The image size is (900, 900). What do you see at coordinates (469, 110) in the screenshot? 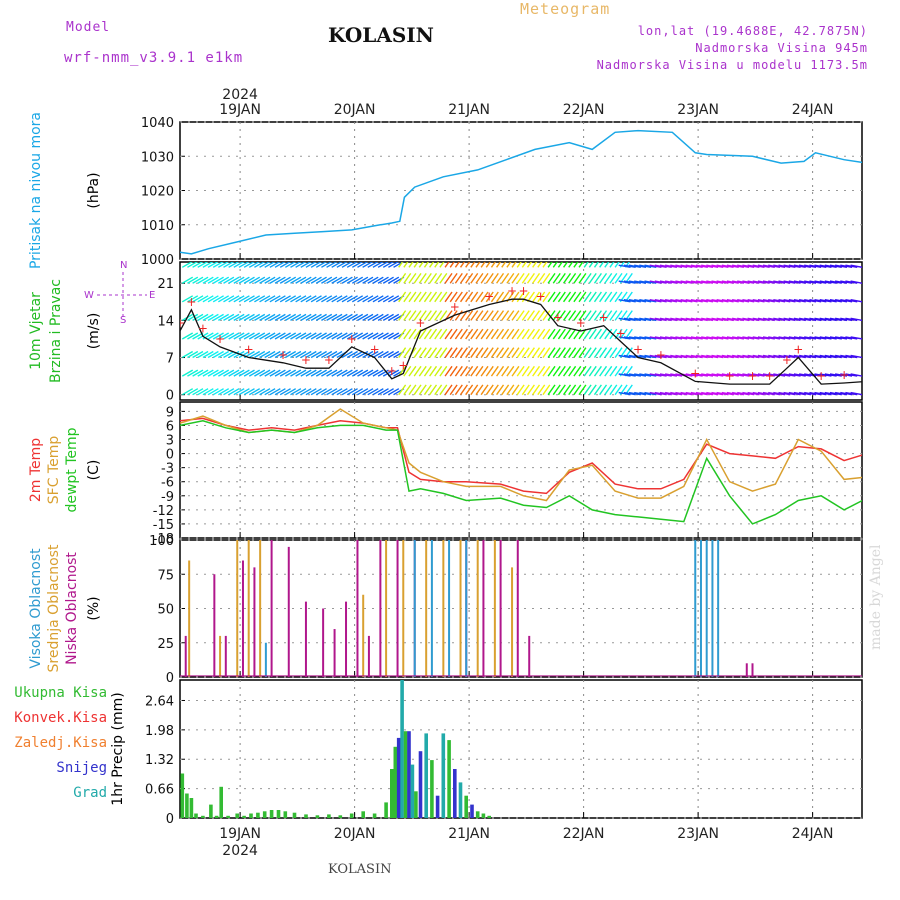
I see `top-day-label: 21JAN` at bounding box center [469, 110].